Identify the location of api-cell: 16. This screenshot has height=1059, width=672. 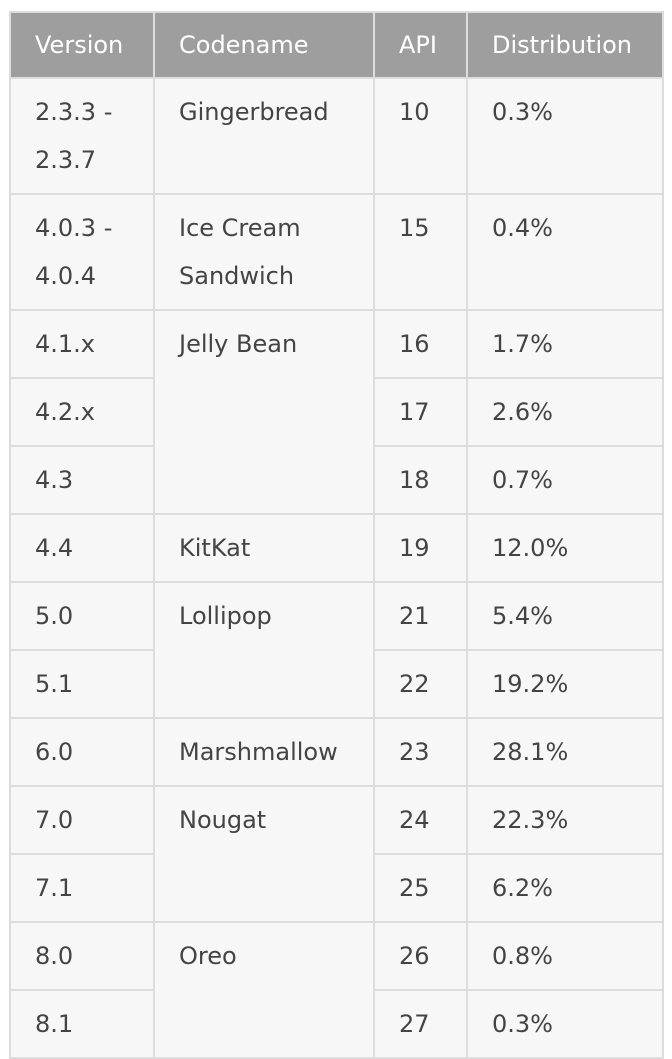
(420, 344).